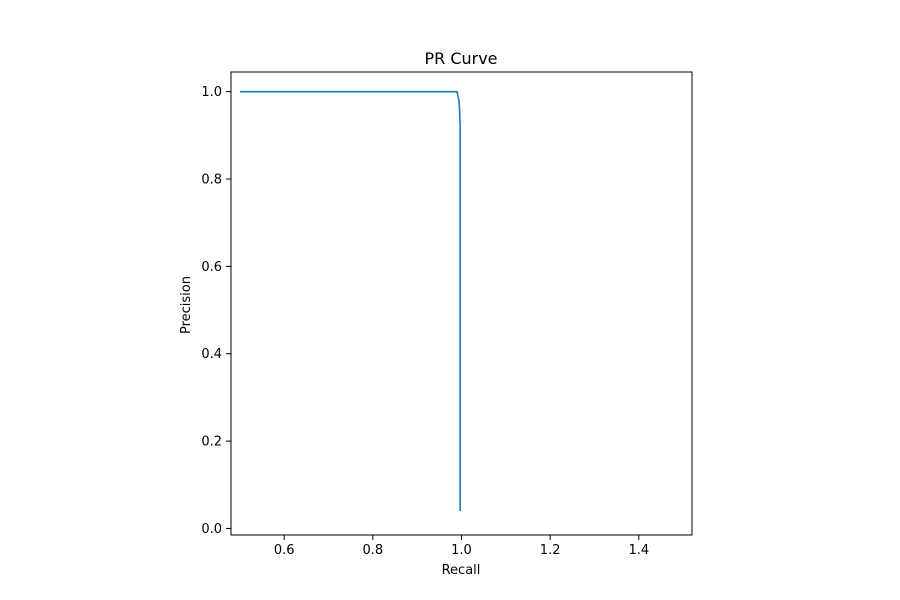 The height and width of the screenshot is (600, 900). I want to click on x-axis-label: Recall, so click(461, 570).